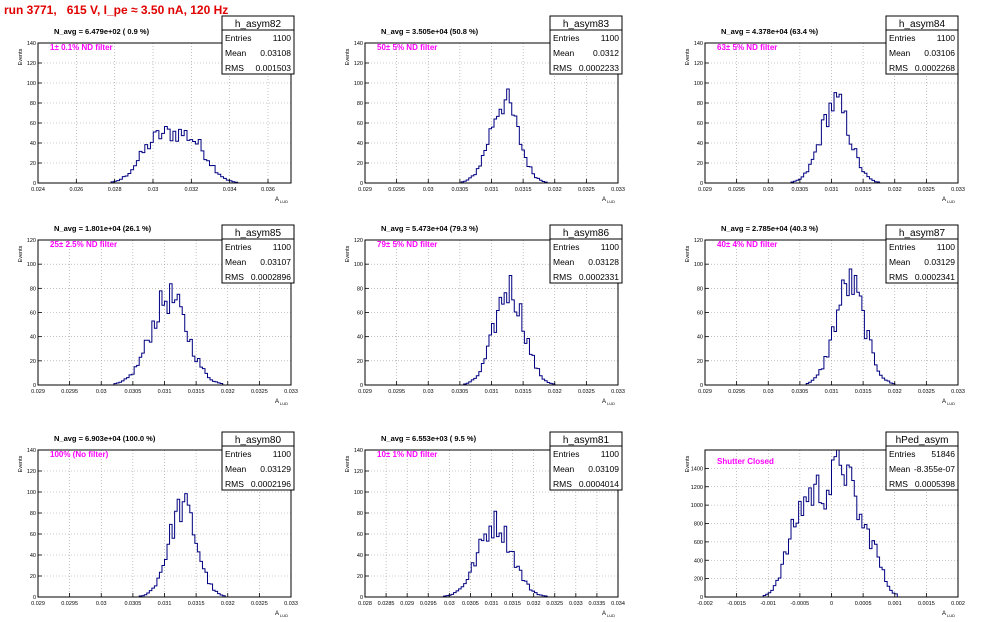 Image resolution: width=996 pixels, height=622 pixels. I want to click on stats-value: 0.0005398, so click(935, 484).